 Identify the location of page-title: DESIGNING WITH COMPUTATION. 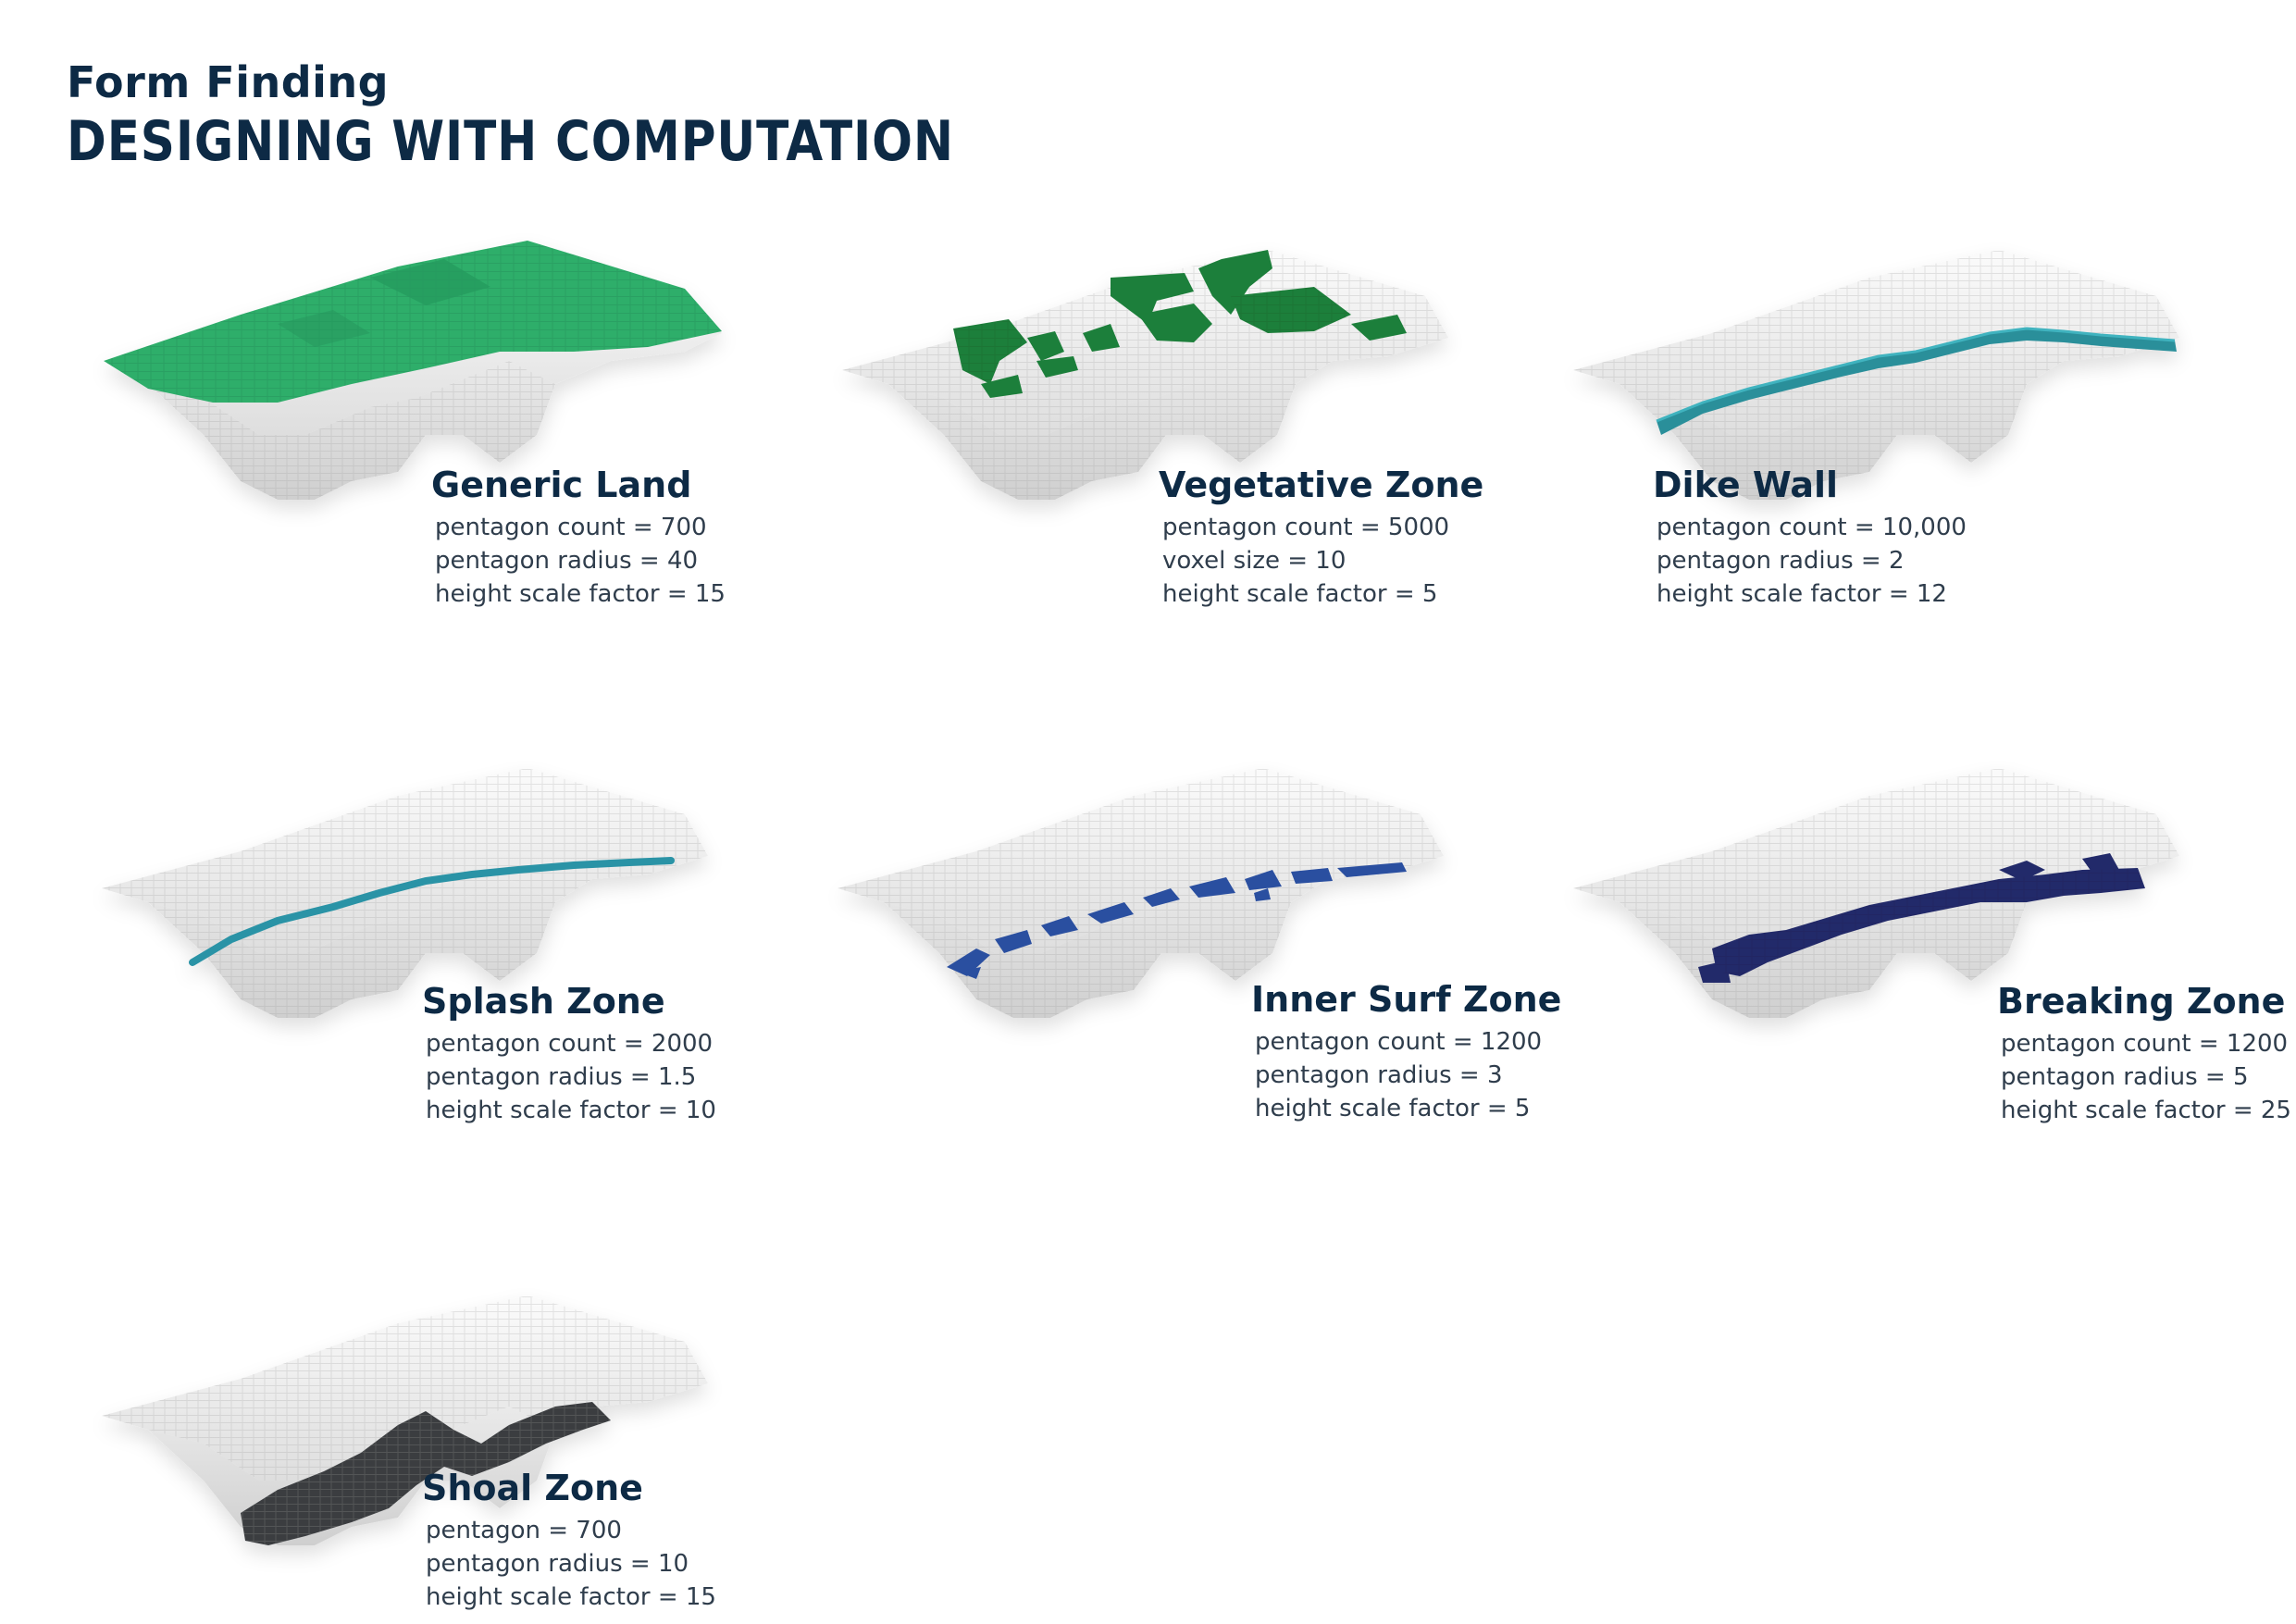
(511, 141).